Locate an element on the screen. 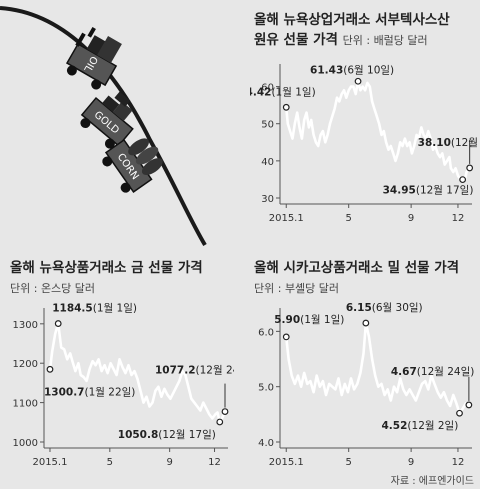  data-label-value: 1050.8 is located at coordinates (138, 435).